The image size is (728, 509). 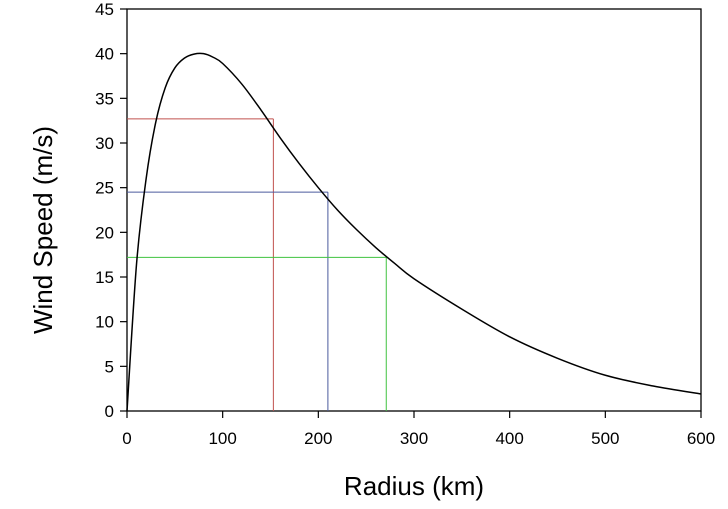 What do you see at coordinates (605, 438) in the screenshot?
I see `x-tick-label: 500` at bounding box center [605, 438].